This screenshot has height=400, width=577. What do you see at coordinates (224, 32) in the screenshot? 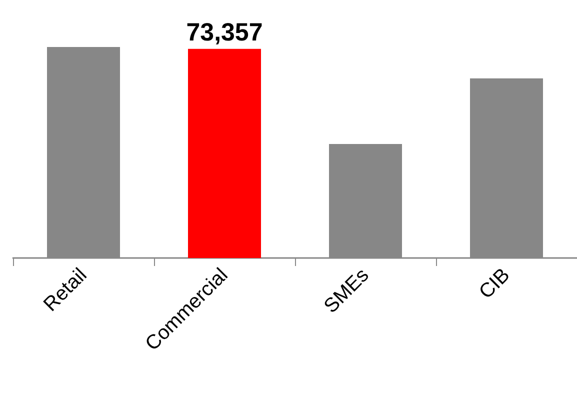
I see `data-label: 73,357` at bounding box center [224, 32].